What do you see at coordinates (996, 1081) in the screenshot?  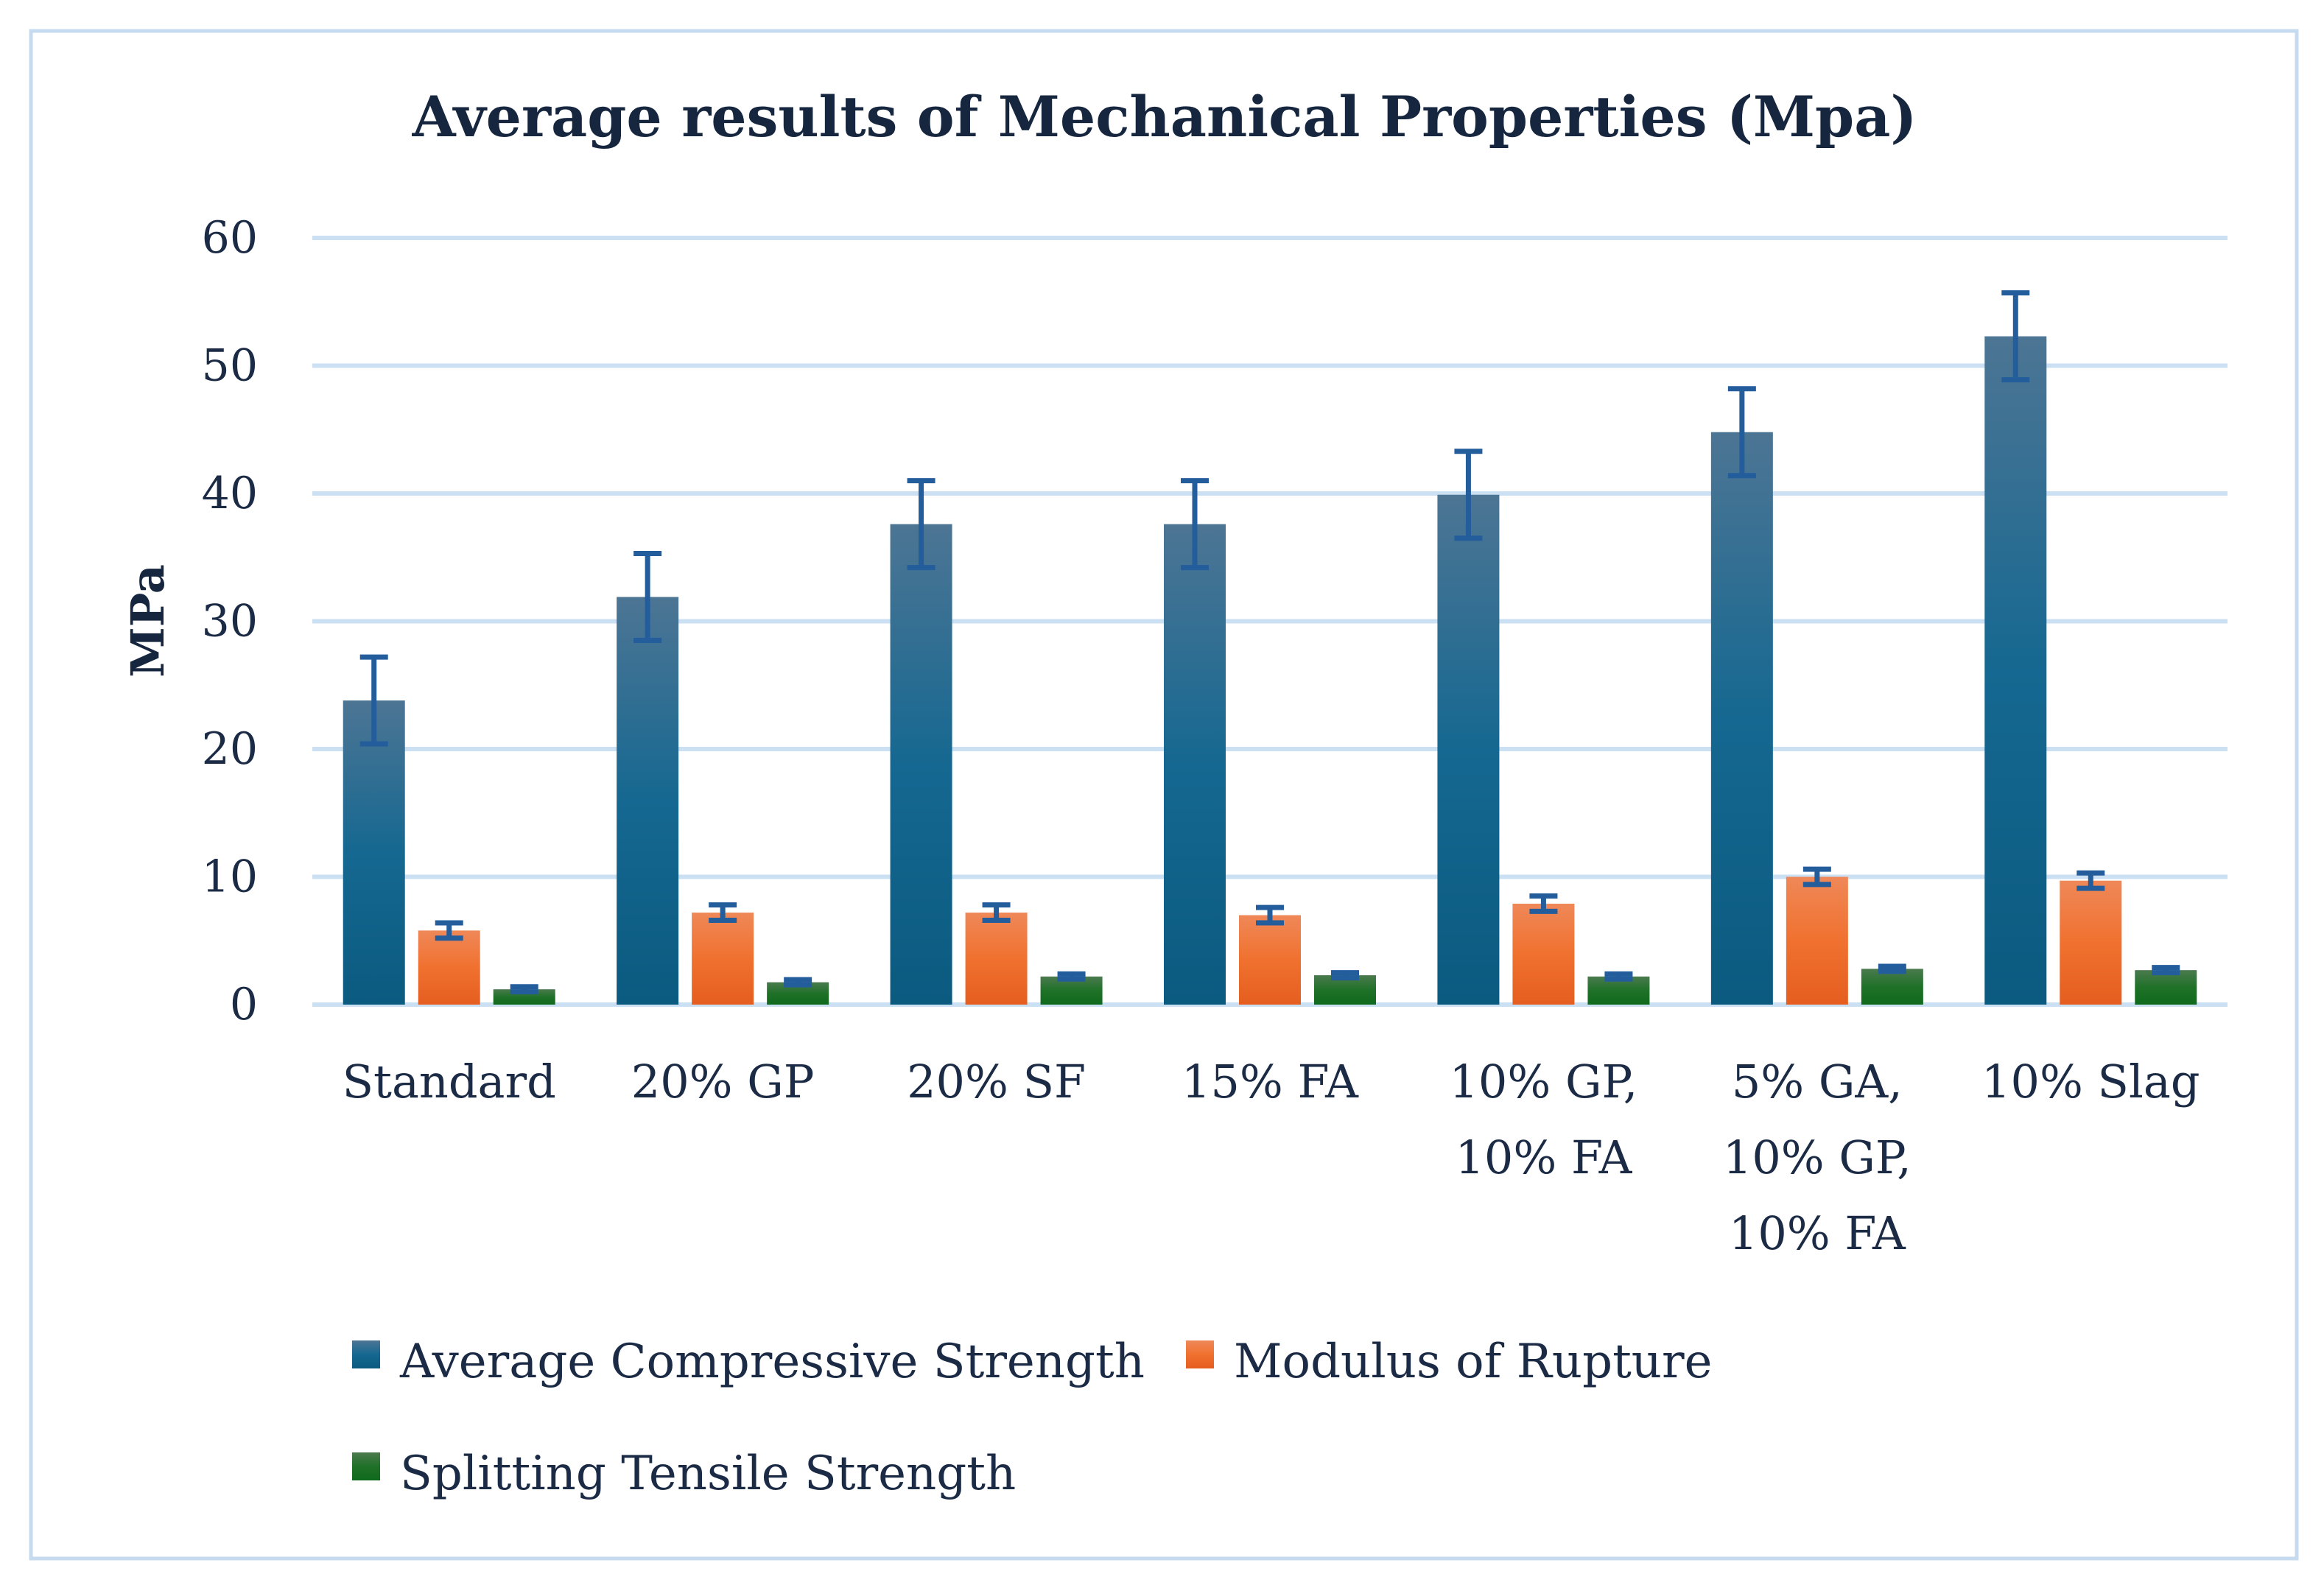 I see `x-tick-label: 20% SF` at bounding box center [996, 1081].